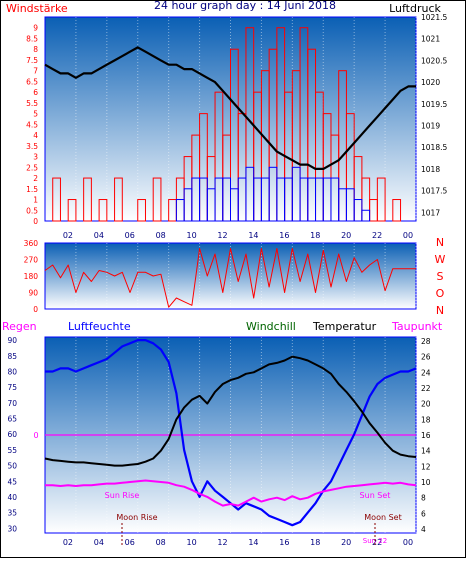  I want to click on wind-tick-label: 0, so click(35, 221).